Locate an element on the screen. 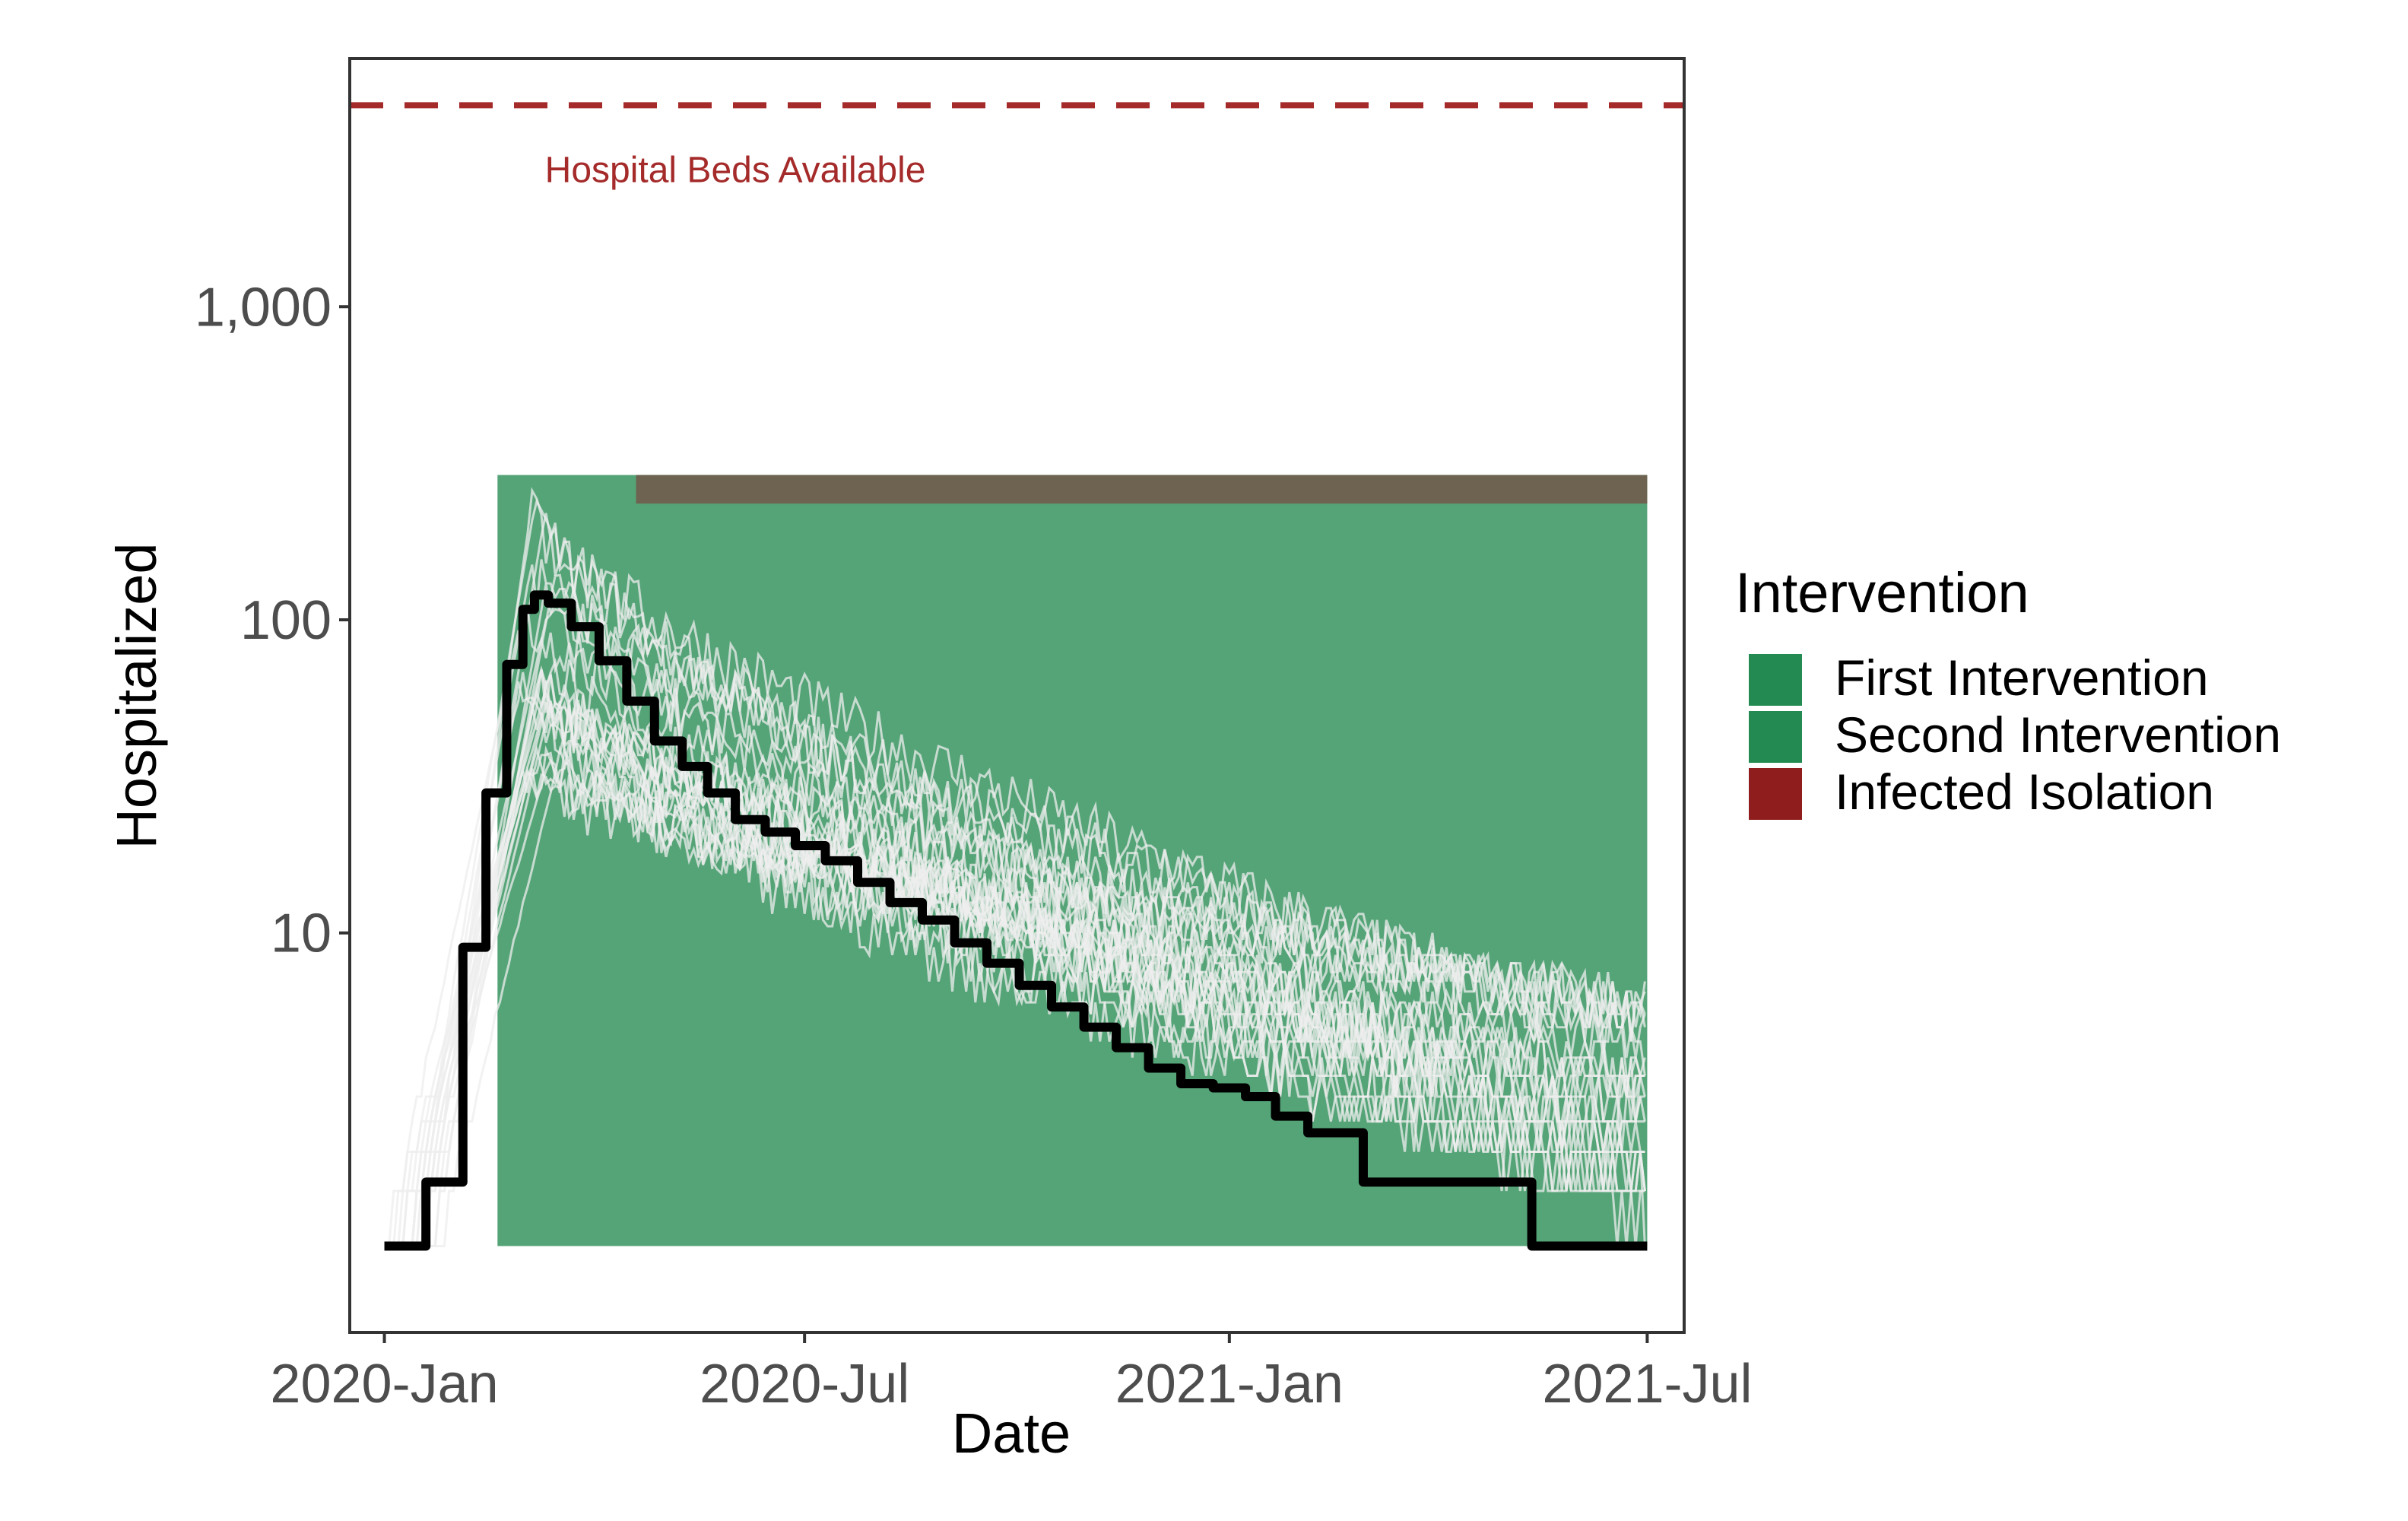 The image size is (2408, 1521). y-axis-title: Hospitalized is located at coordinates (136, 695).